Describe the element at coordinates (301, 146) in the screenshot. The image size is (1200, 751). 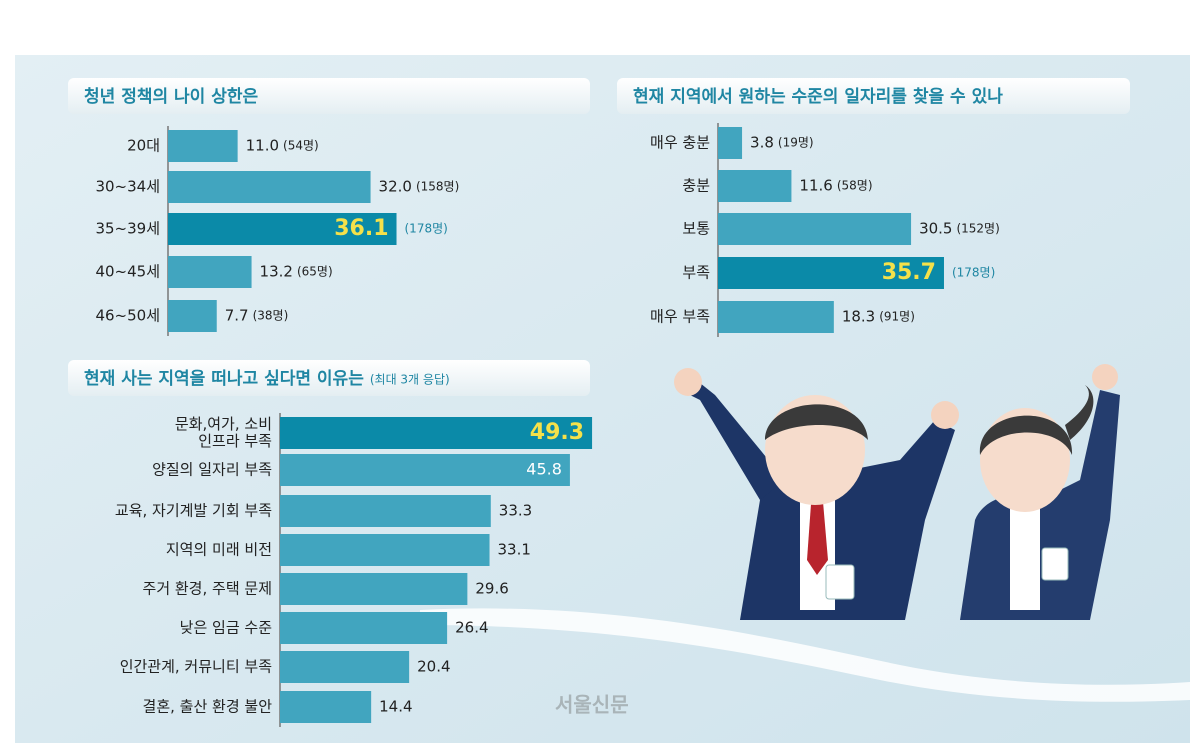
I see `count-label: (54명)` at that location.